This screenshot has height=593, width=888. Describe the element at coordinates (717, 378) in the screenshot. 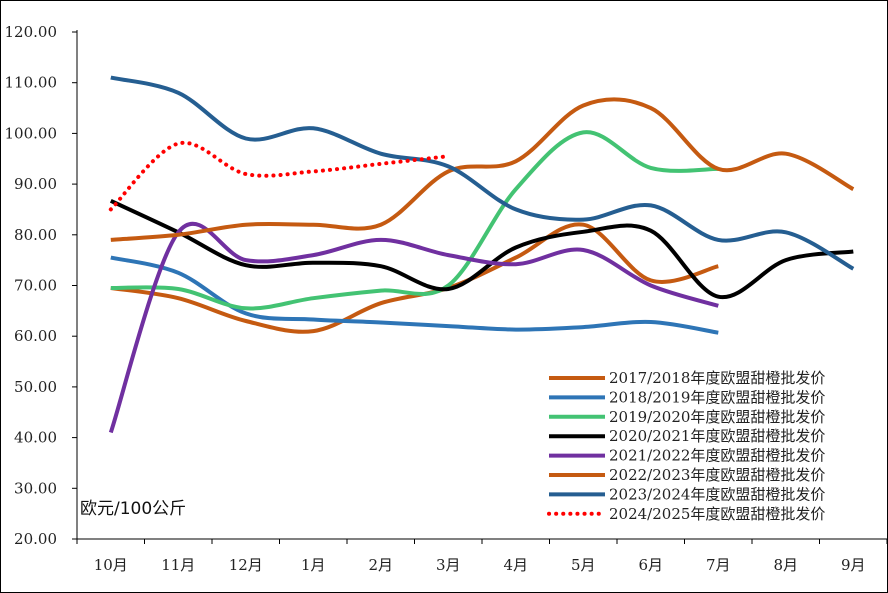

I see `legend-entry-label: 2017/2018年度欧盟甜橙批发价` at that location.